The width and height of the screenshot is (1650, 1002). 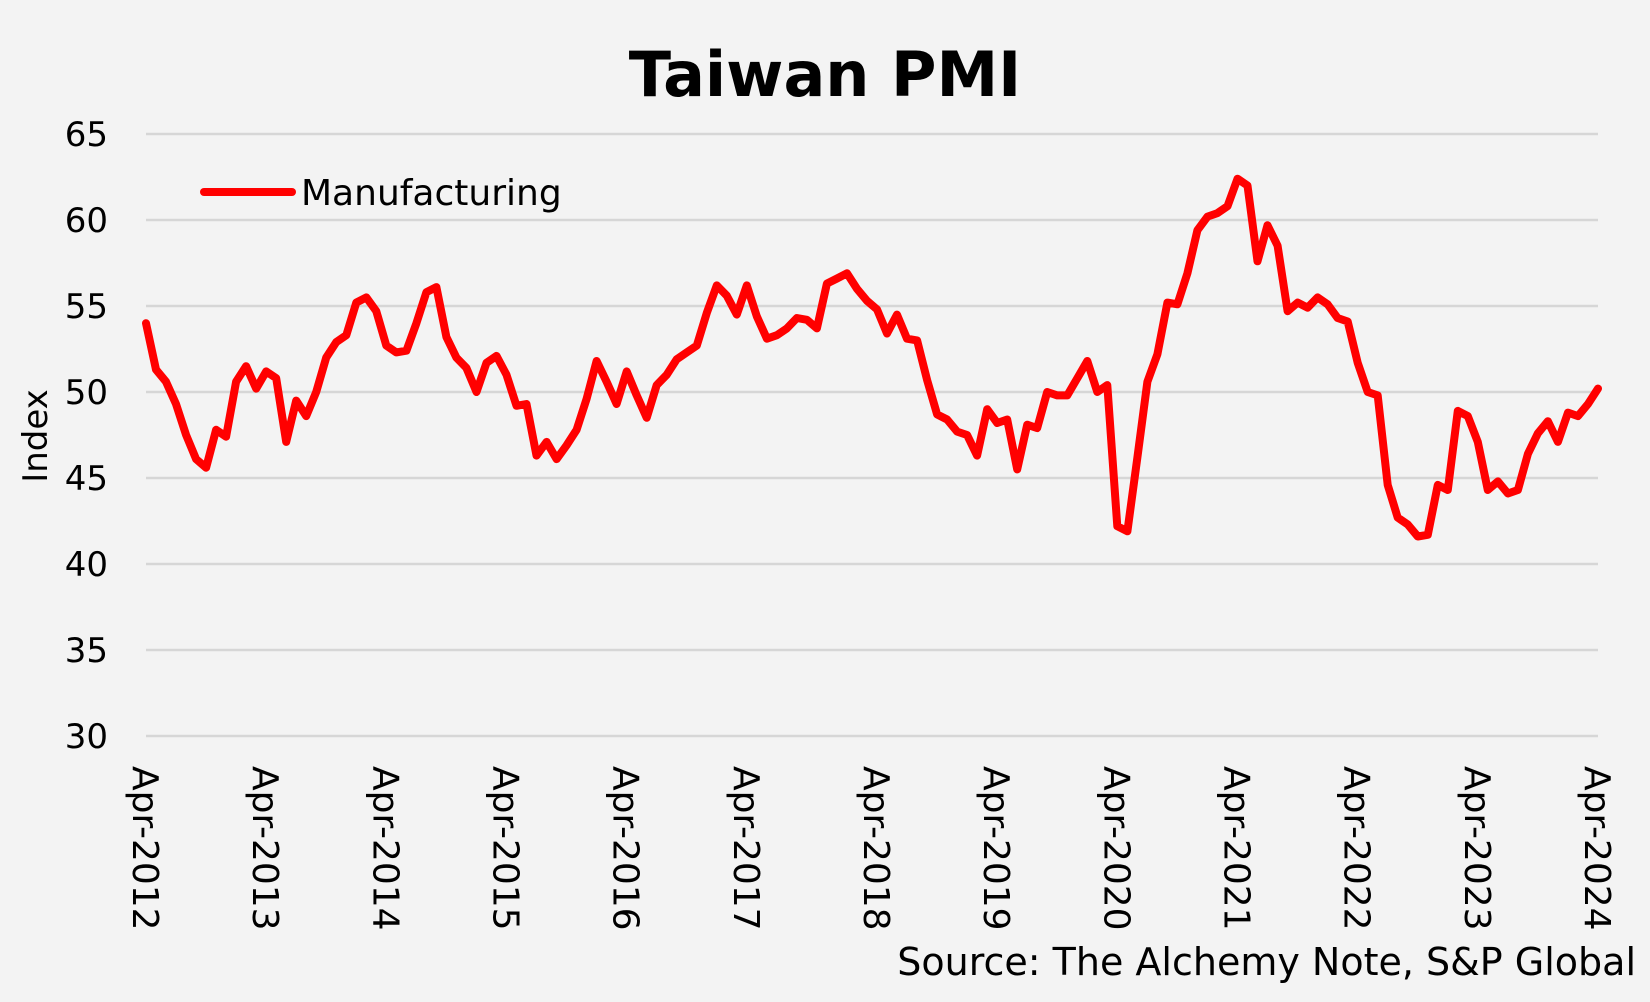 What do you see at coordinates (625, 848) in the screenshot?
I see `x-tick-label: Apr-2016` at bounding box center [625, 848].